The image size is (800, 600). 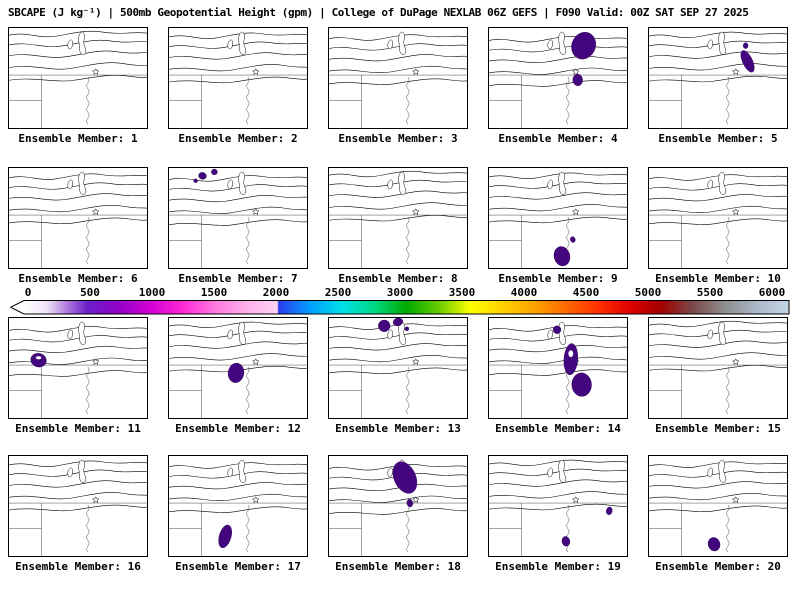 I want to click on ensemble-panel: Ensemble Member: 18, so click(x=398, y=514).